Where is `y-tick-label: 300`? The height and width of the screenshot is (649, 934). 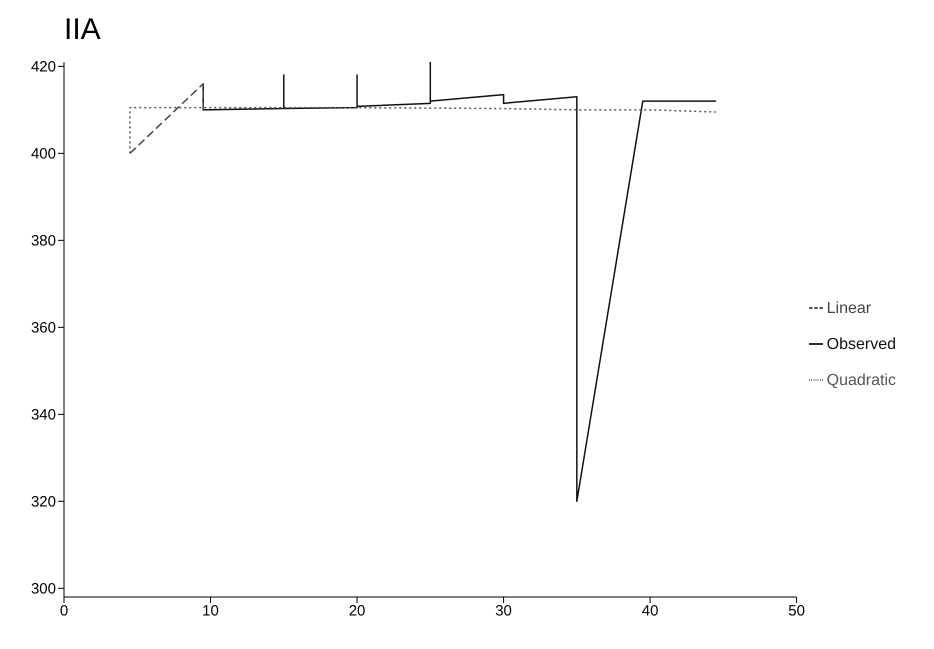
y-tick-label: 300 is located at coordinates (43, 589).